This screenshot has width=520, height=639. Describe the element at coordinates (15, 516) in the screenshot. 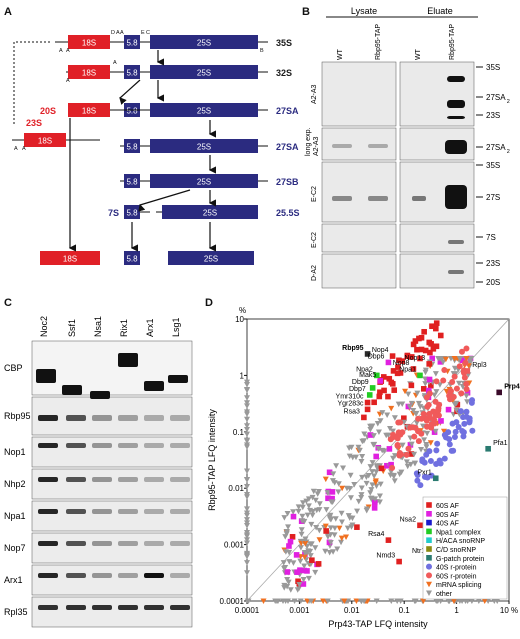

I see `protein-label: Npa1` at that location.